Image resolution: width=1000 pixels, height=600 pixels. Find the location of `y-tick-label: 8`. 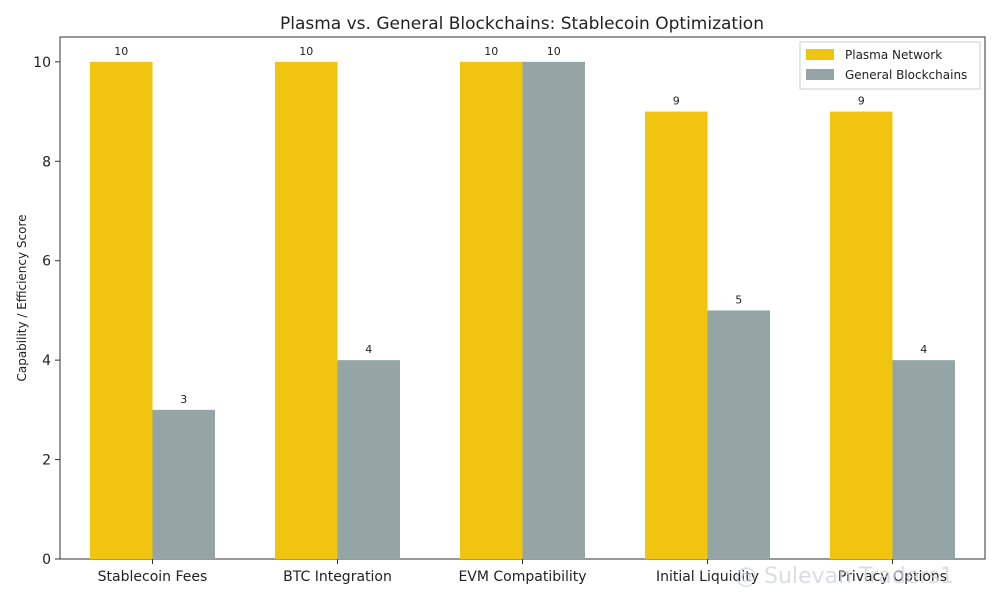

y-tick-label: 8 is located at coordinates (46, 162).